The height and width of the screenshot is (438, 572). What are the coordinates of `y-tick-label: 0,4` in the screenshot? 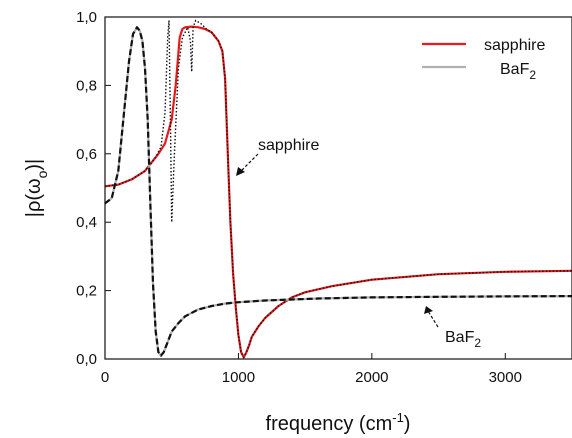 It's located at (86, 222).